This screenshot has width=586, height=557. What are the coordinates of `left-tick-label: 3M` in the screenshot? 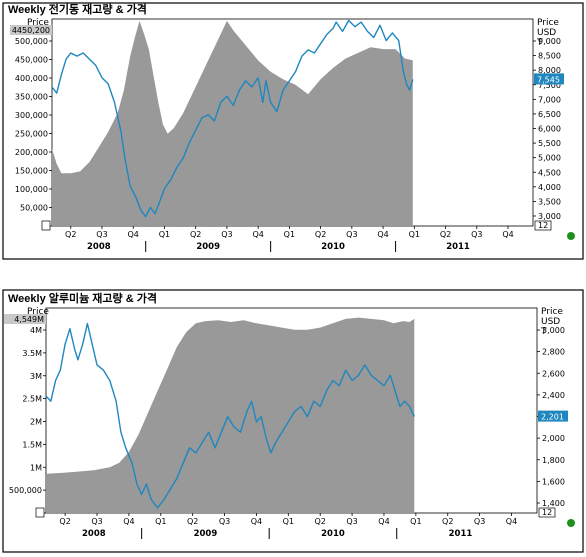 It's located at (36, 376).